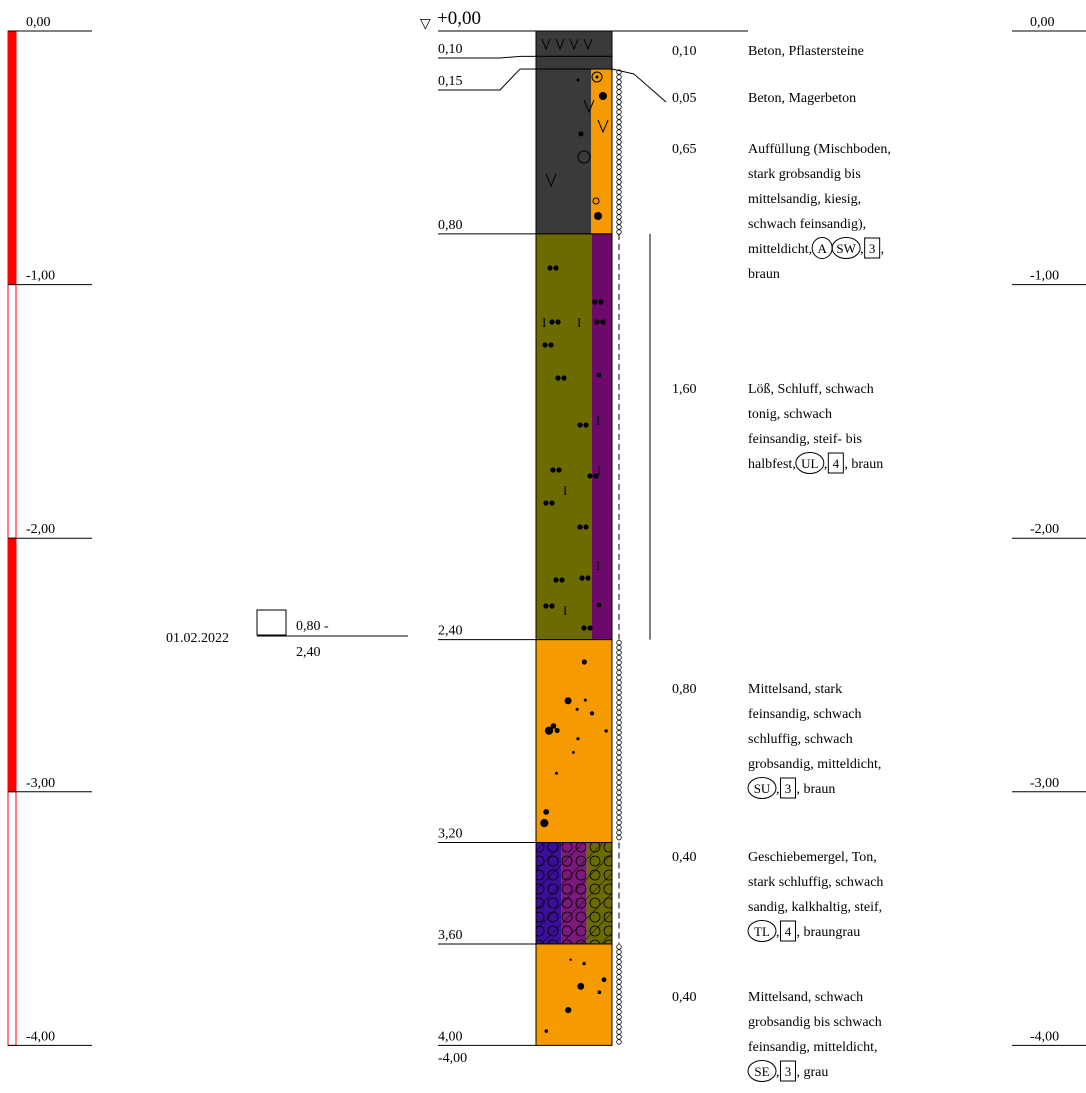 The width and height of the screenshot is (1086, 1093). Describe the element at coordinates (197, 638) in the screenshot. I see `sample-date: 01.02.2022` at that location.